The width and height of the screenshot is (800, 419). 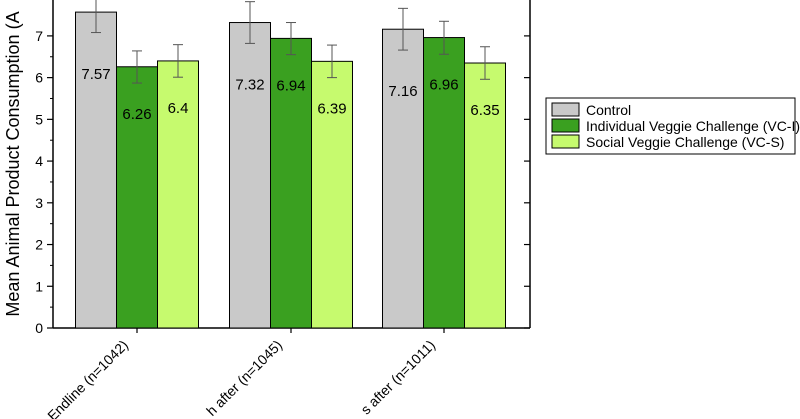 I want to click on x-tick-label: s after (n=1011), so click(x=397, y=377).